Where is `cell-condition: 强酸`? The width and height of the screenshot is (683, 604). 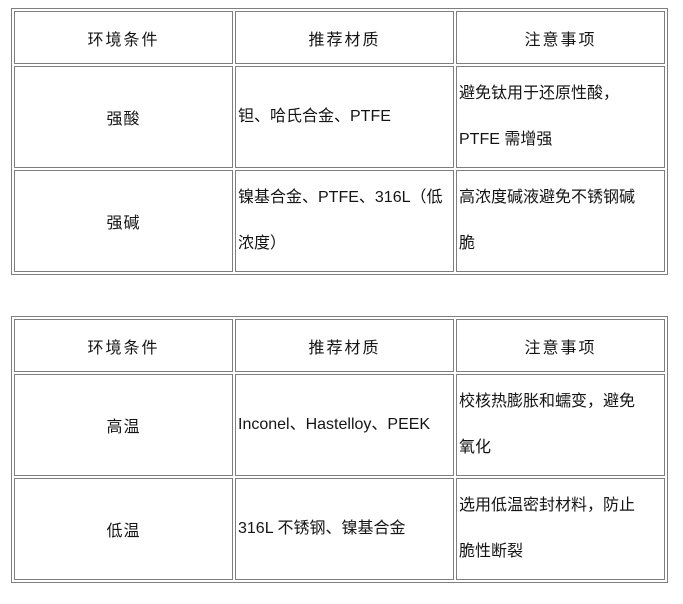
cell-condition: 强酸 is located at coordinates (123, 117).